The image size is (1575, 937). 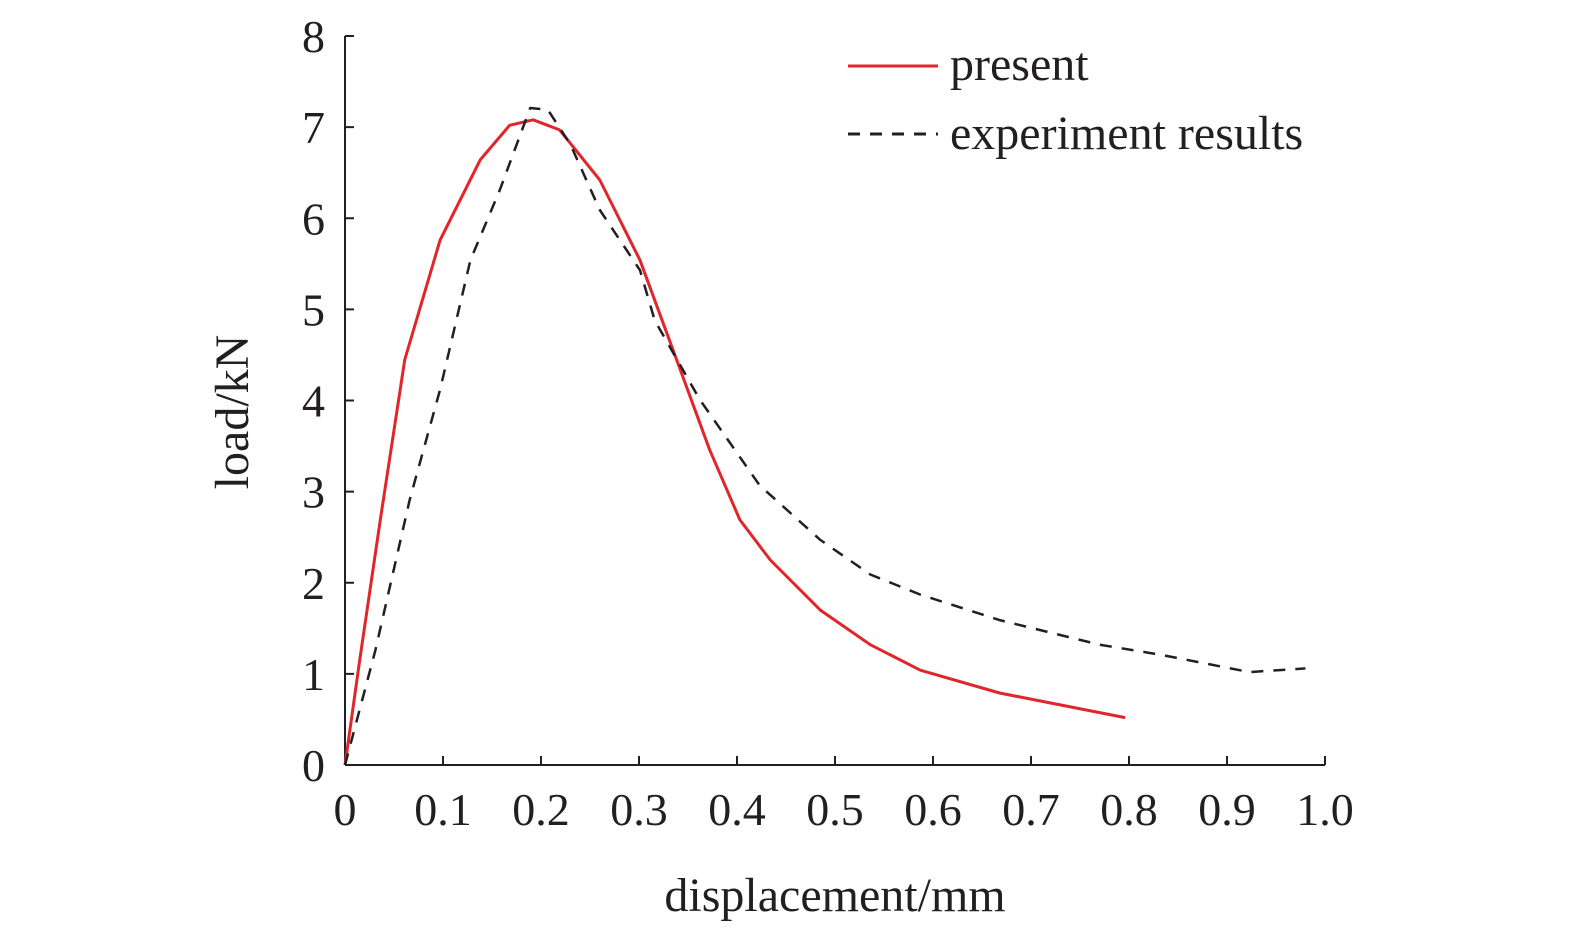 I want to click on legend-label-present: present, so click(x=1019, y=64).